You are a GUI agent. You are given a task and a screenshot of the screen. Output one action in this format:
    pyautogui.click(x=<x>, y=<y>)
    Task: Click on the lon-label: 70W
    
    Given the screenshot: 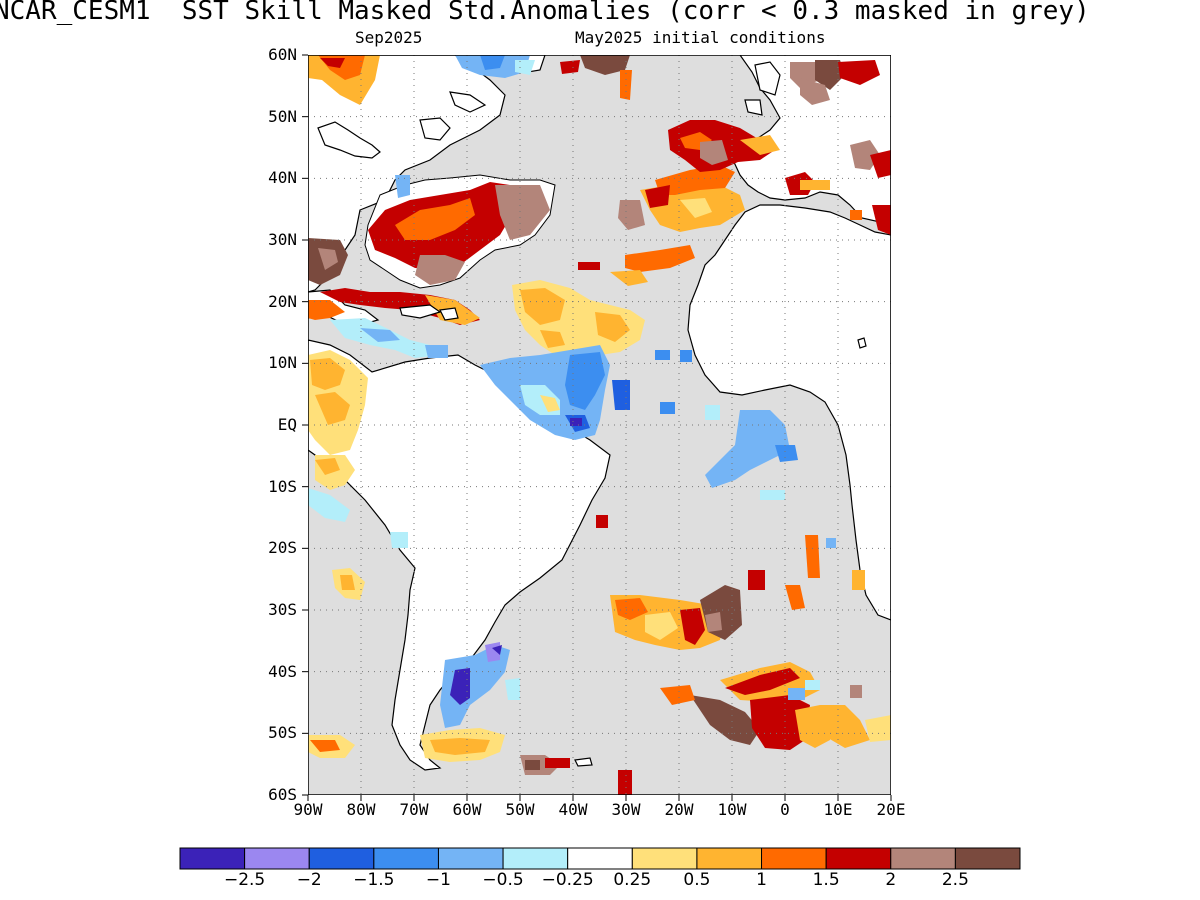 What is the action you would take?
    pyautogui.click(x=414, y=809)
    